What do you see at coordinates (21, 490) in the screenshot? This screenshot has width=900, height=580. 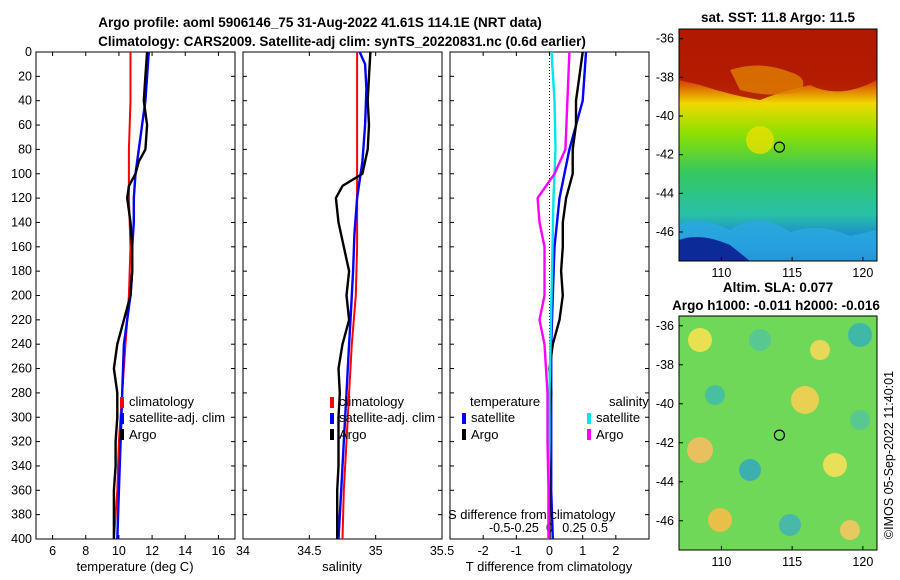 I see `y-tick-label: 360` at bounding box center [21, 490].